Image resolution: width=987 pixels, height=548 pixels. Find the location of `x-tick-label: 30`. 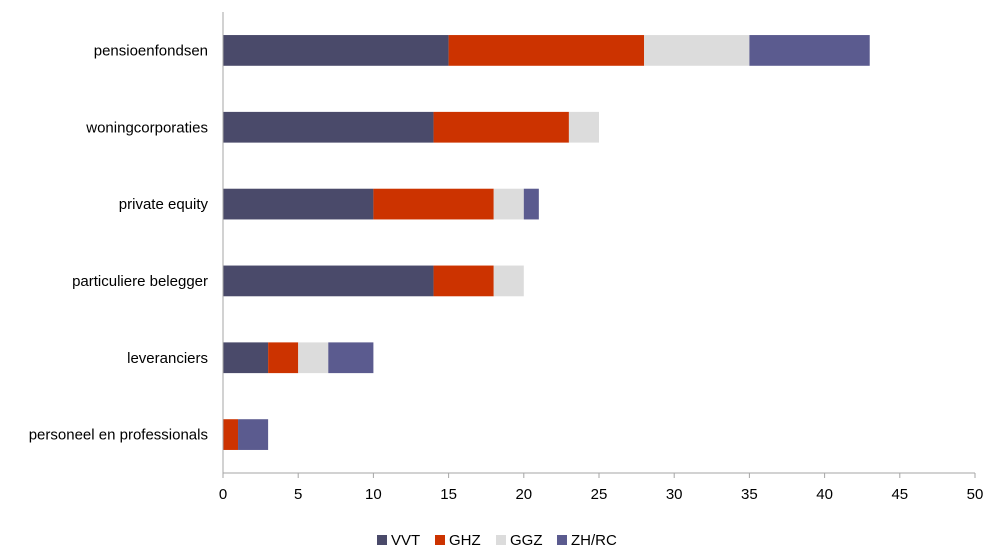

x-tick-label: 30 is located at coordinates (674, 494).